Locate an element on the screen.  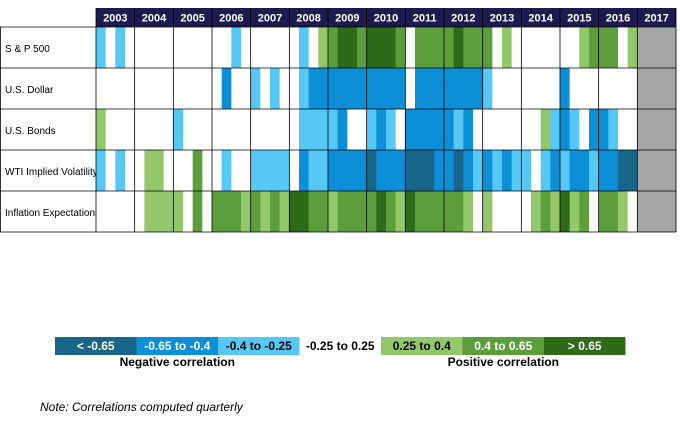
year-label: 2012 is located at coordinates (463, 18).